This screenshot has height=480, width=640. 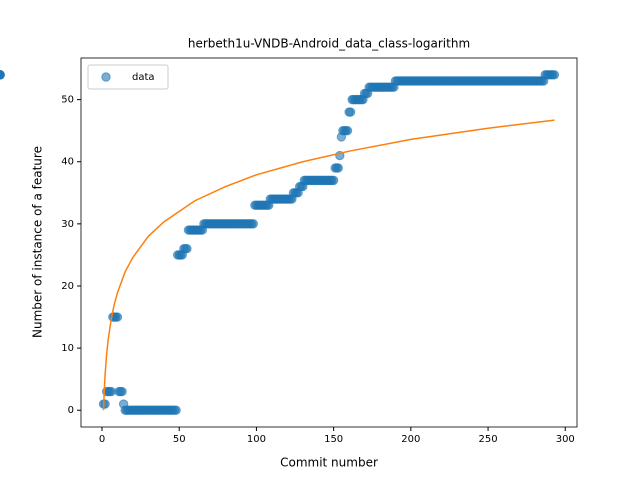 What do you see at coordinates (565, 439) in the screenshot?
I see `x-tick-label: 300` at bounding box center [565, 439].